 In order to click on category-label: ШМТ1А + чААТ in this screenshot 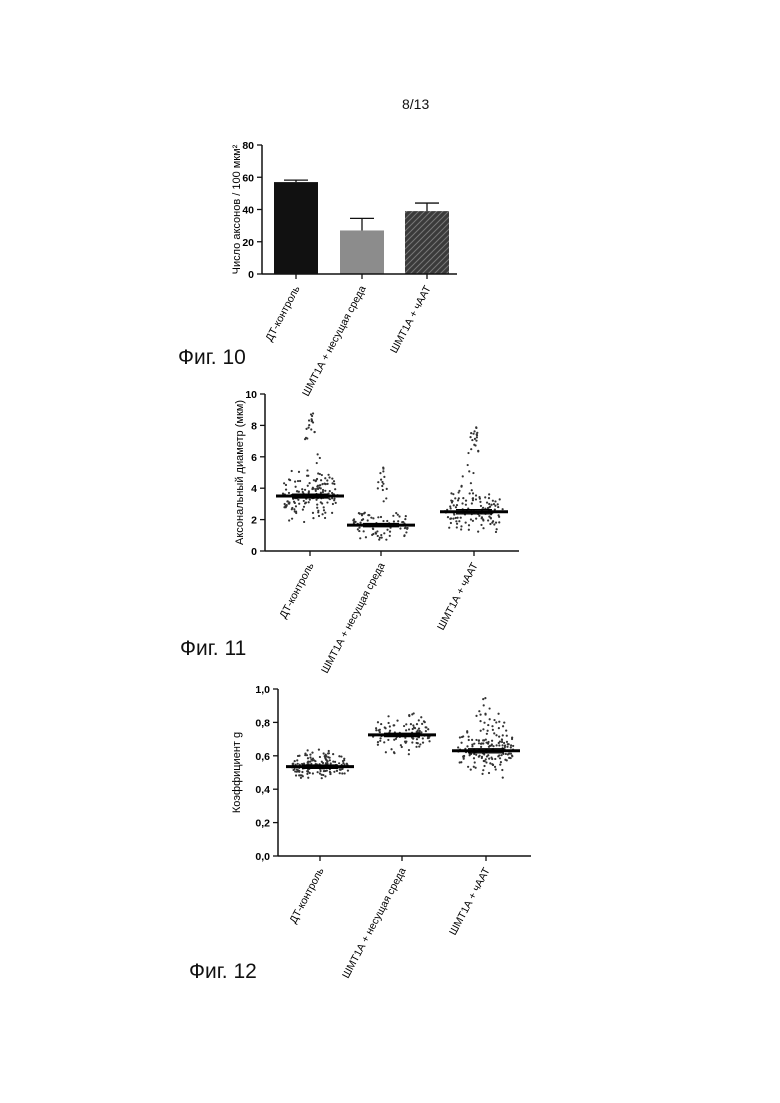, I will do `click(458, 596)`.